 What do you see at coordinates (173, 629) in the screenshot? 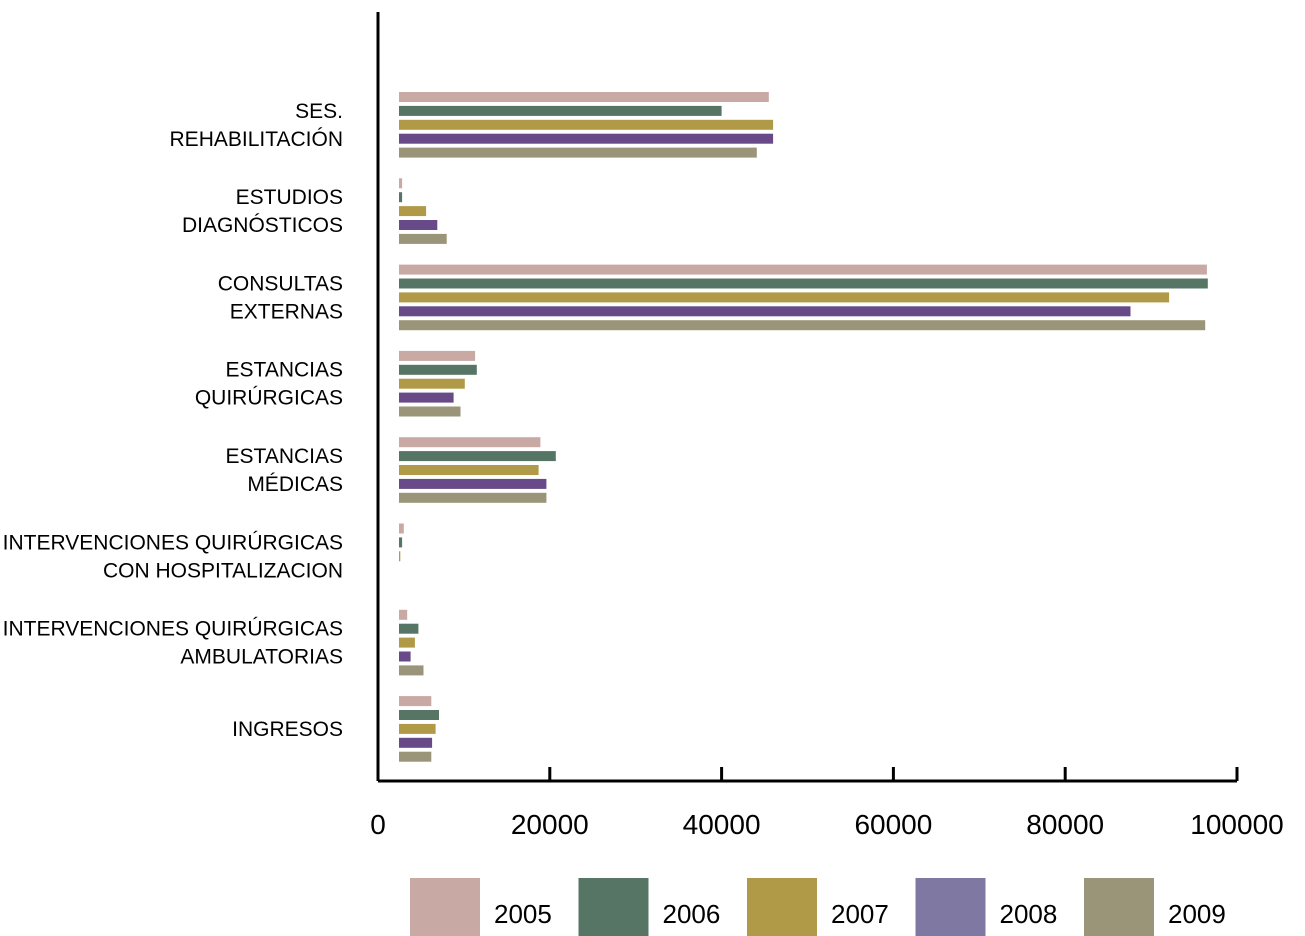
I see `category-label-6-line-0: INTERVENCIONES QUIRÚRGICAS` at bounding box center [173, 629].